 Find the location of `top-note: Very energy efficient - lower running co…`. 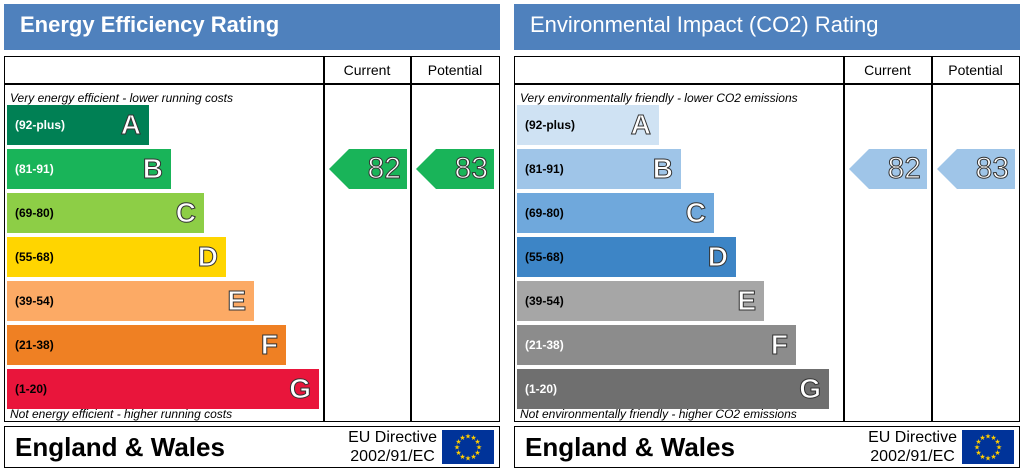

top-note: Very energy efficient - lower running co… is located at coordinates (121, 98).